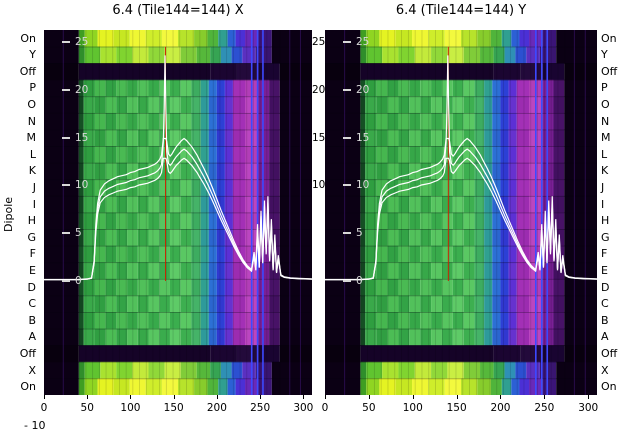  What do you see at coordinates (87, 408) in the screenshot?
I see `x-tick-label: 50` at bounding box center [87, 408].